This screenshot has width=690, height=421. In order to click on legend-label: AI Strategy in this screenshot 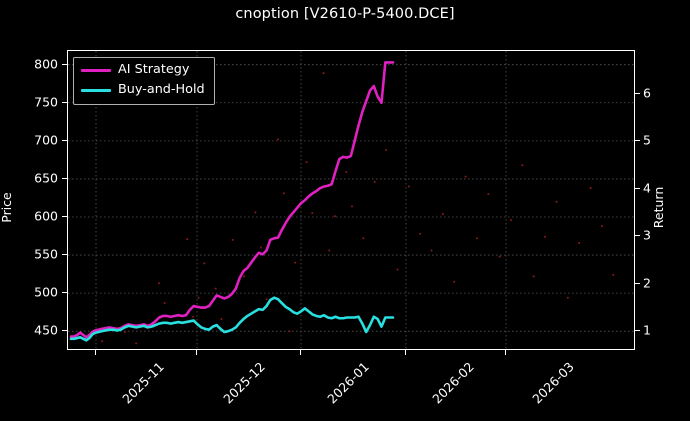, I will do `click(154, 70)`.